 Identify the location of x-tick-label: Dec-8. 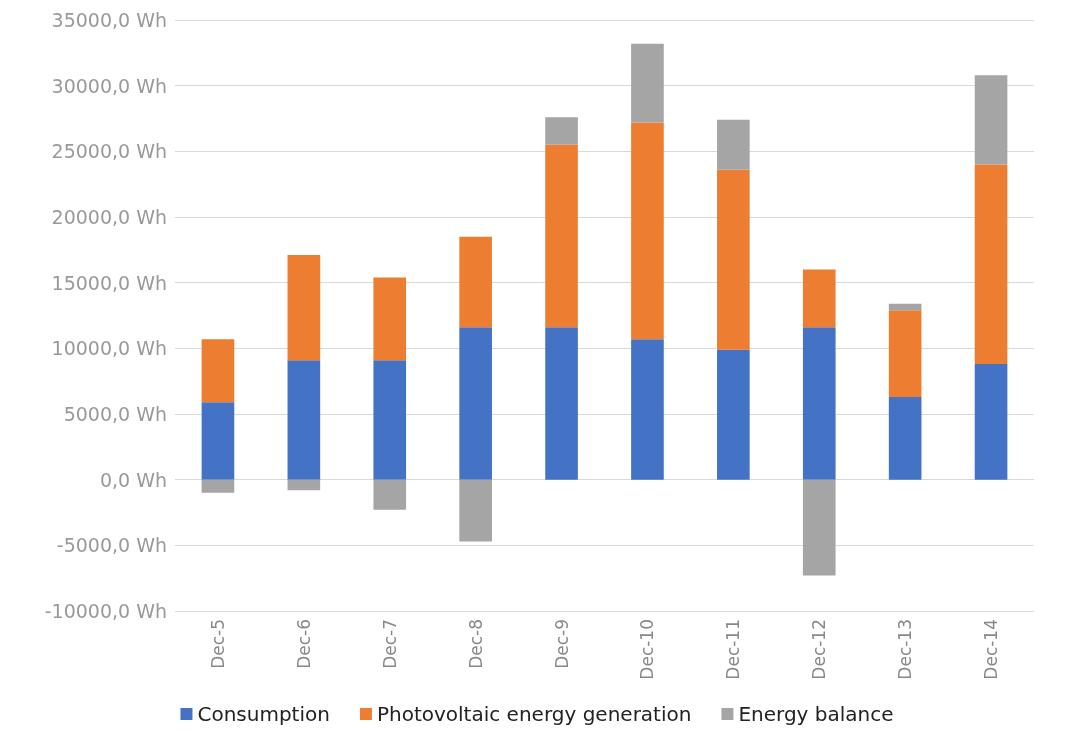
(475, 644).